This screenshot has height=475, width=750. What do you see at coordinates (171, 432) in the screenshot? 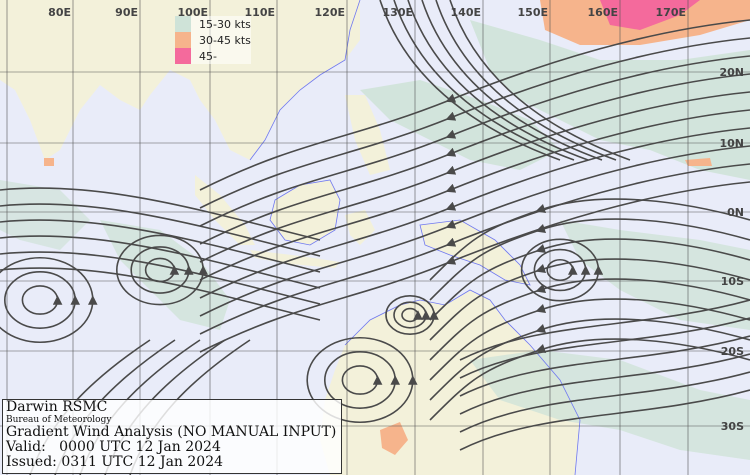
I see `product-title: Gradient Wind Analysis (NO MANUAL INPUT)` at bounding box center [171, 432].